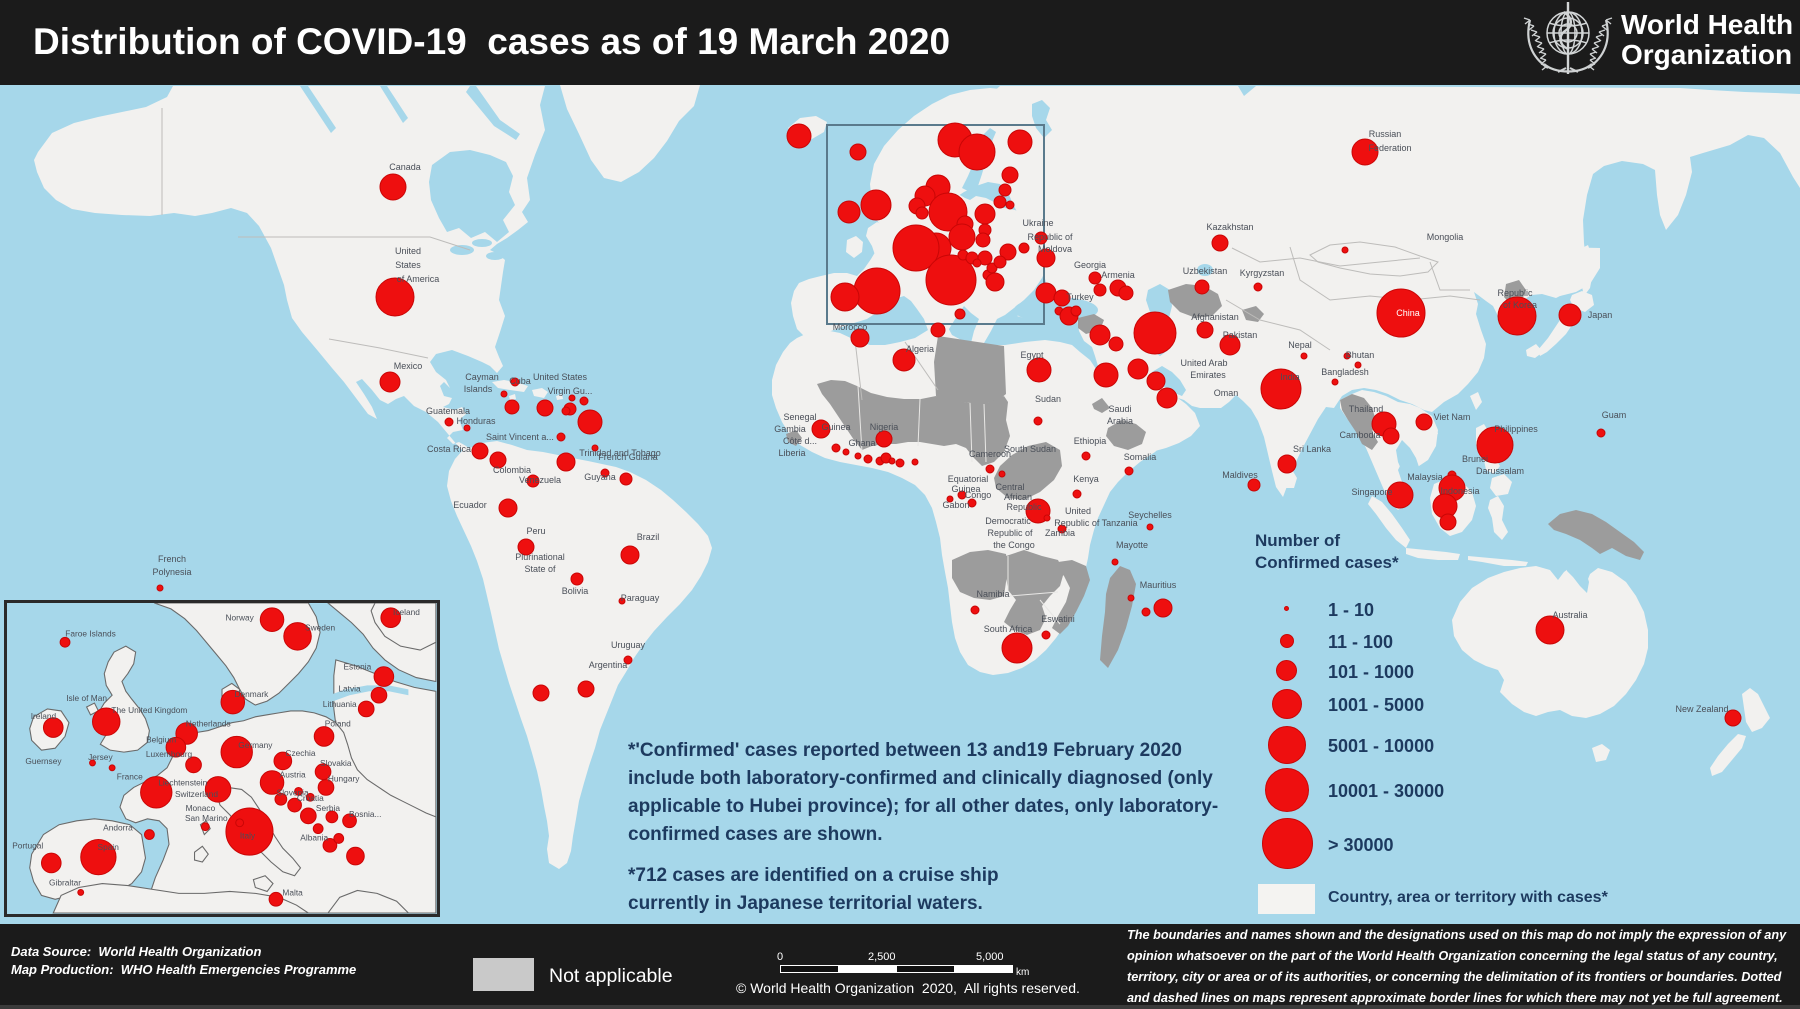 The width and height of the screenshot is (1800, 1009). Describe the element at coordinates (1037, 223) in the screenshot. I see `svg-text: Ukraine` at that location.